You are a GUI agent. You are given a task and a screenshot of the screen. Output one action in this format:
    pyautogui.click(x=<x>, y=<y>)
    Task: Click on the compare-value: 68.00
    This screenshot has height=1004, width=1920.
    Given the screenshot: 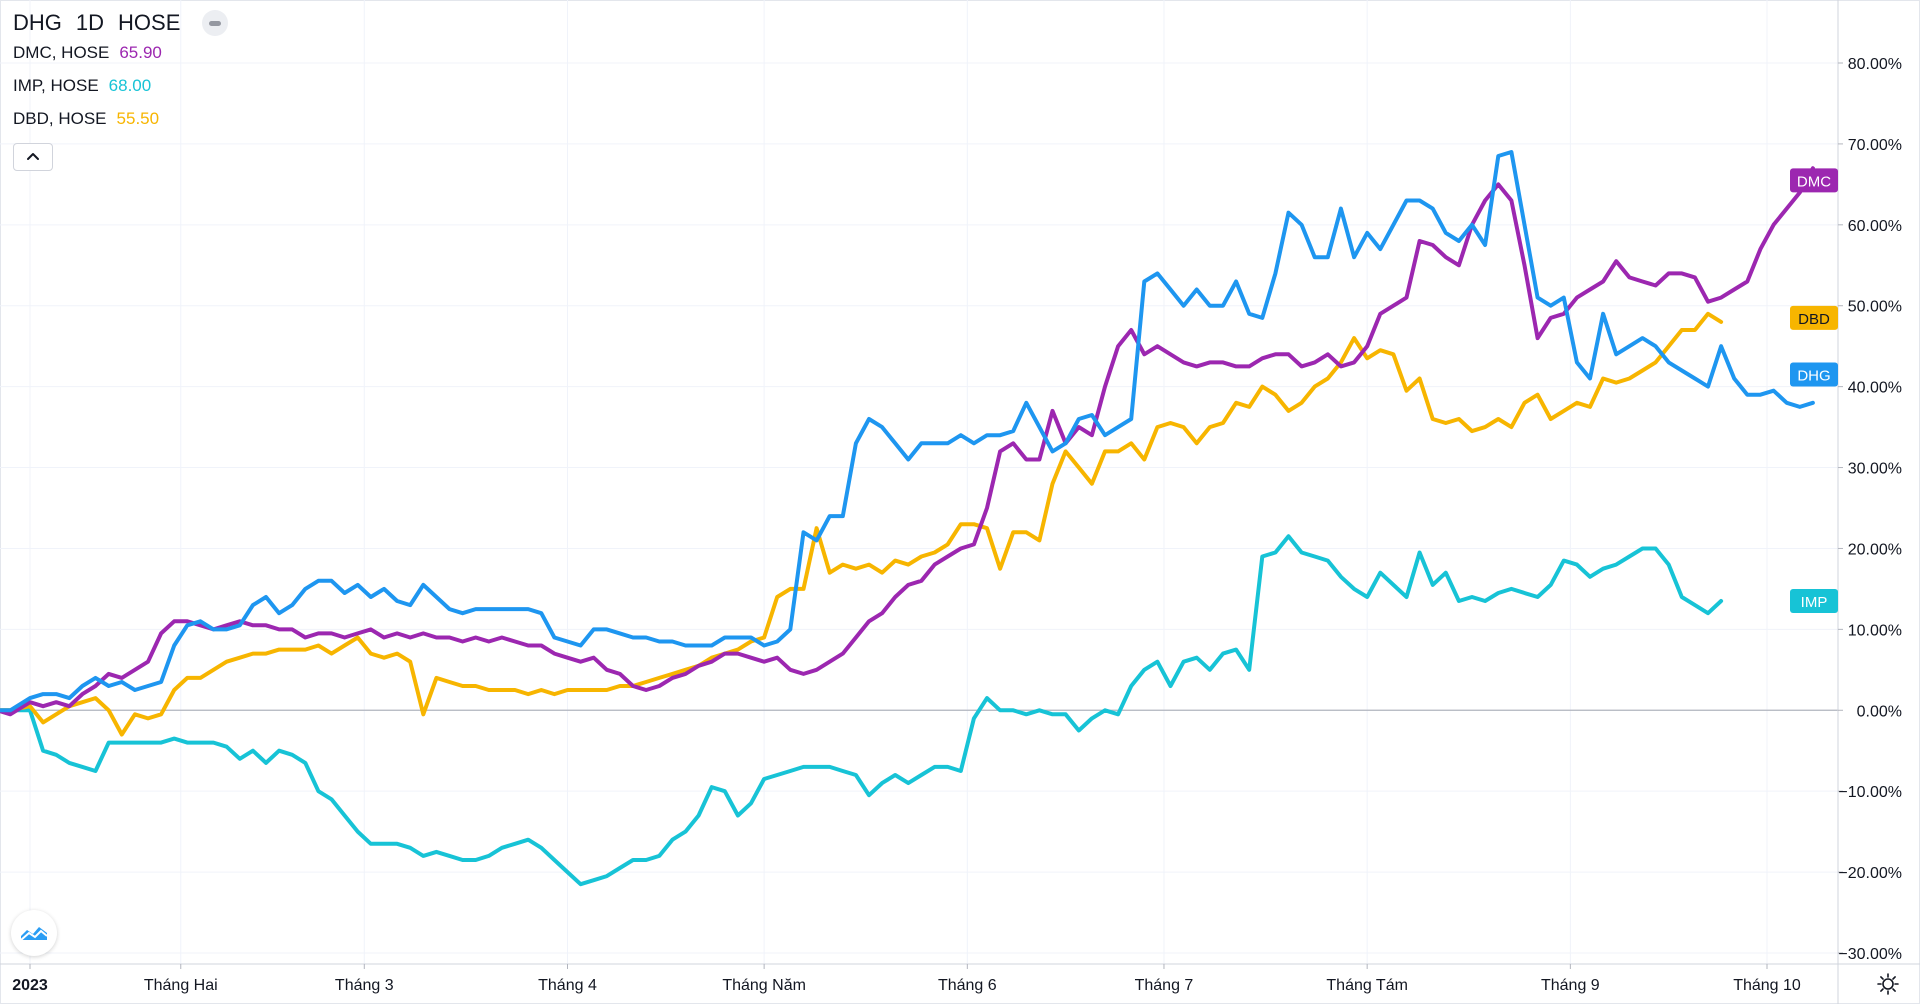 What is the action you would take?
    pyautogui.click(x=130, y=85)
    